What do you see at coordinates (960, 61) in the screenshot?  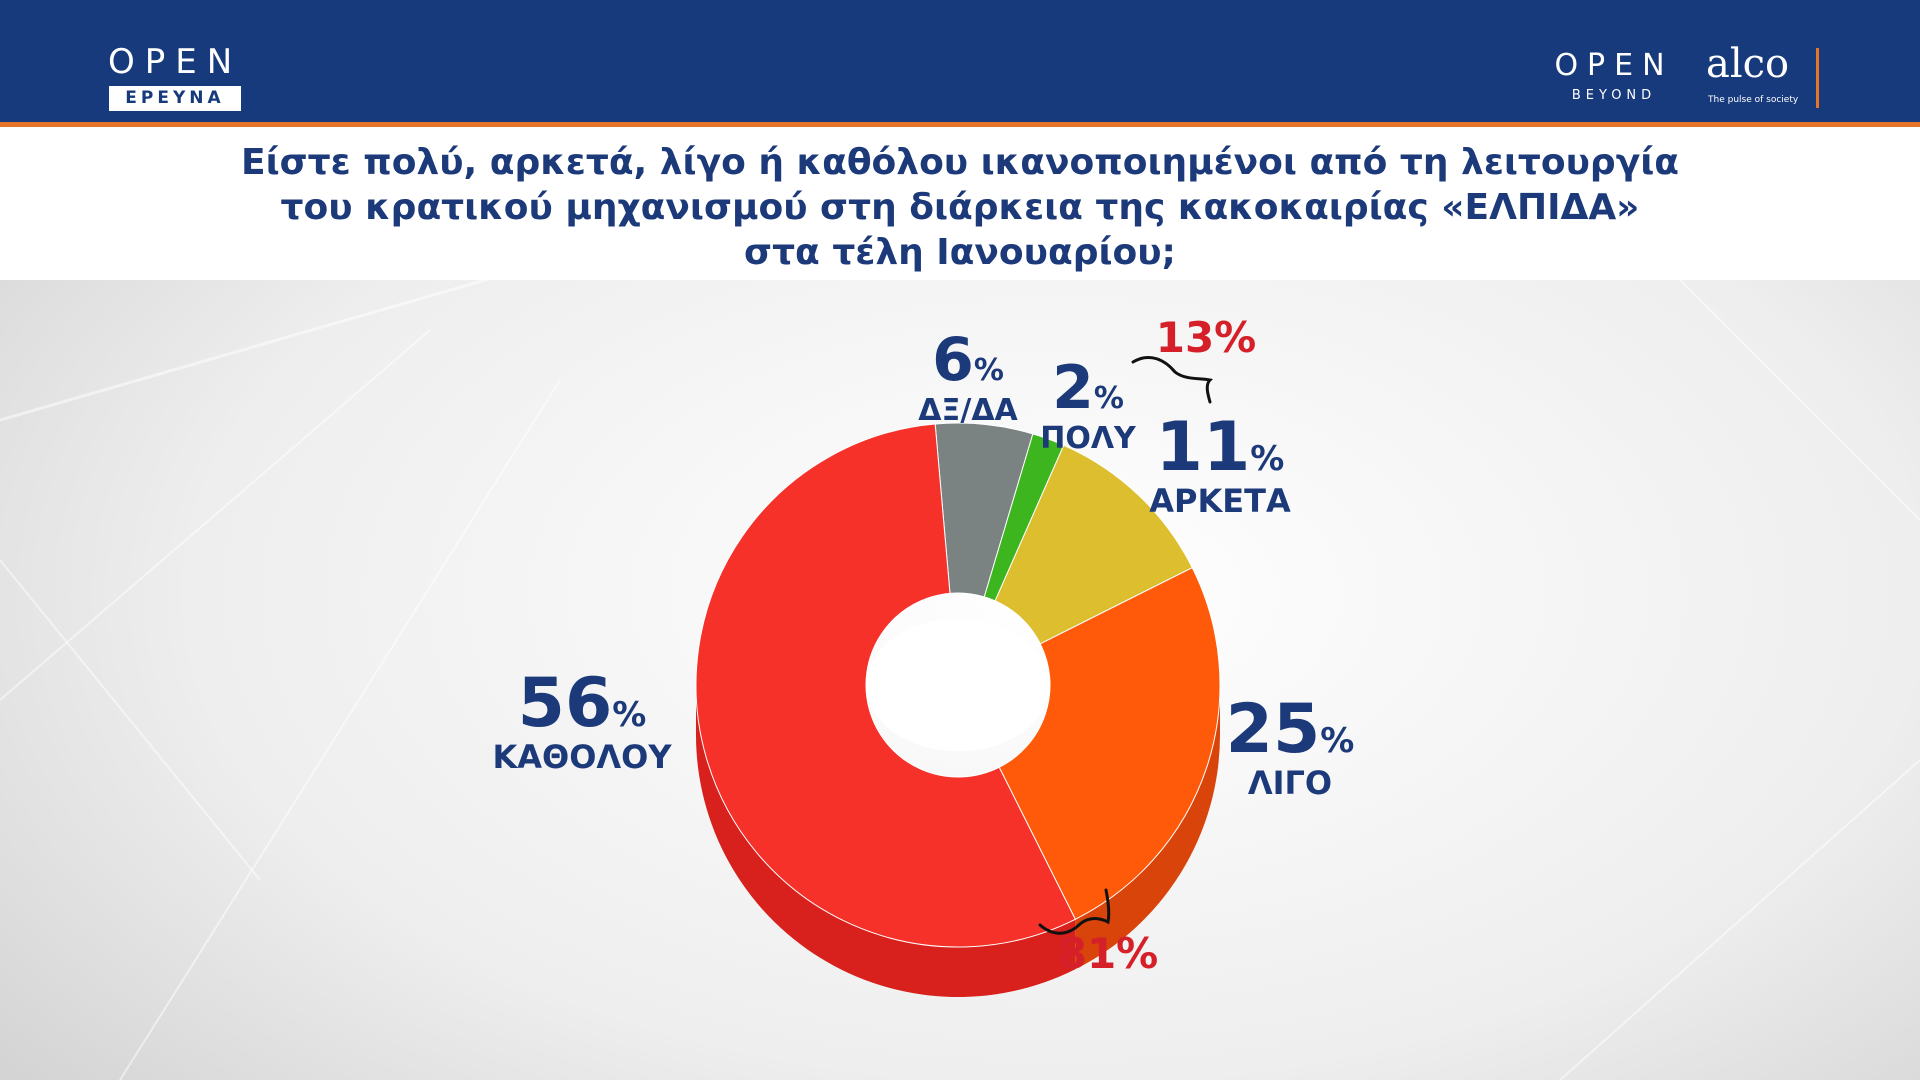 I see `top-header-bar` at bounding box center [960, 61].